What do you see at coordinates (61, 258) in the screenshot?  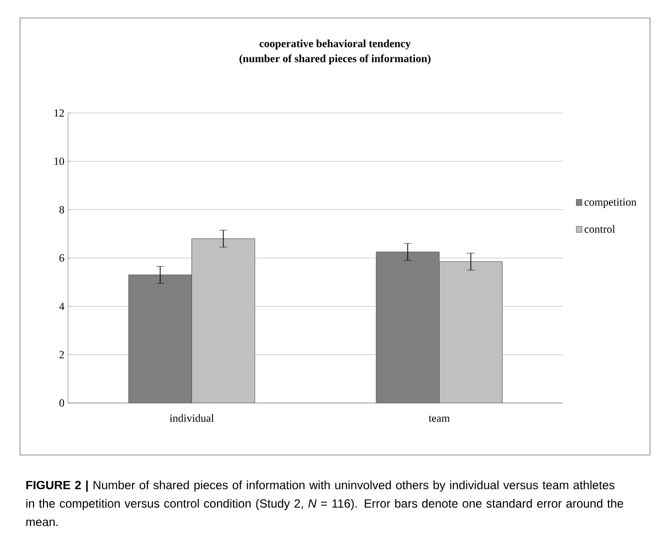 I see `y-tick-label: 6` at bounding box center [61, 258].